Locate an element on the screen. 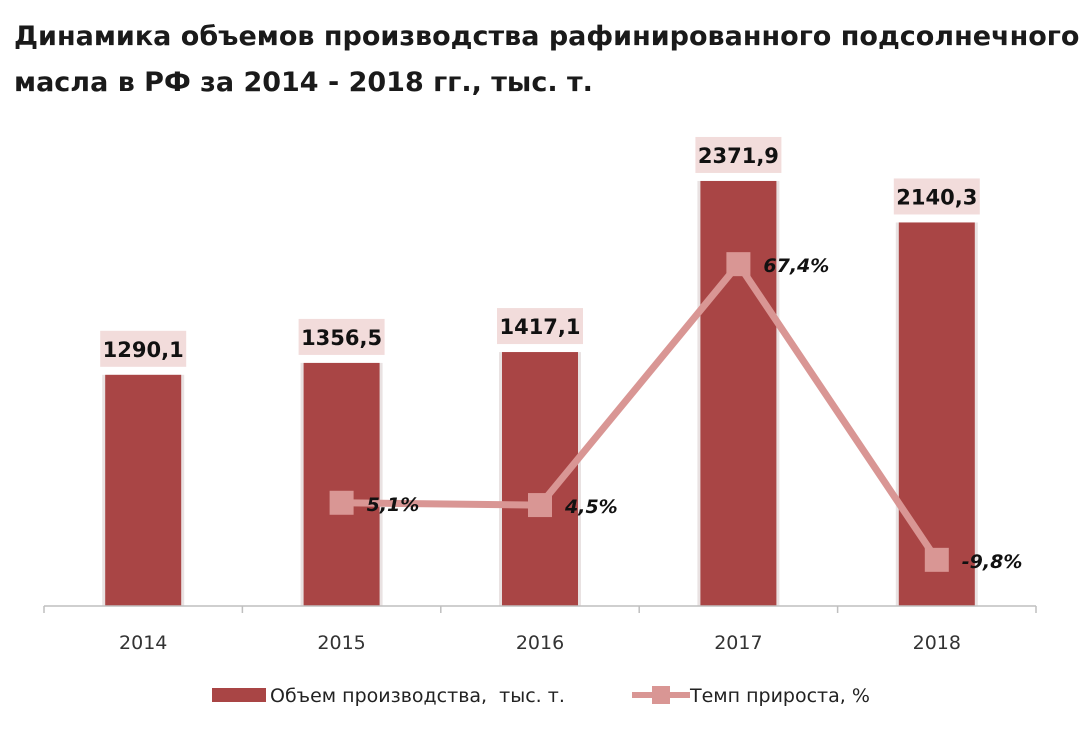 The height and width of the screenshot is (730, 1092). bar-label-2015: 1356,5 is located at coordinates (341, 336).